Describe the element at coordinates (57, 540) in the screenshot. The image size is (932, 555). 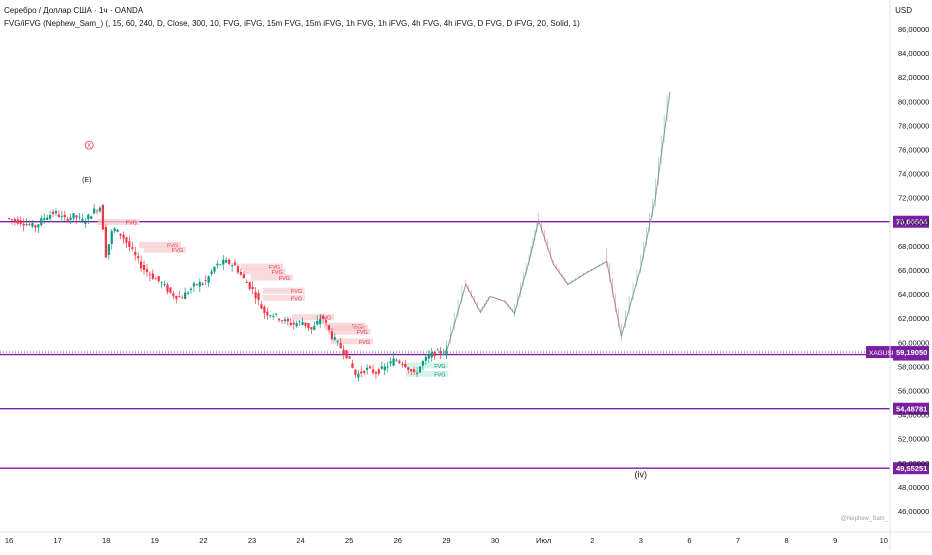
I see `x-tick-label: 17` at that location.